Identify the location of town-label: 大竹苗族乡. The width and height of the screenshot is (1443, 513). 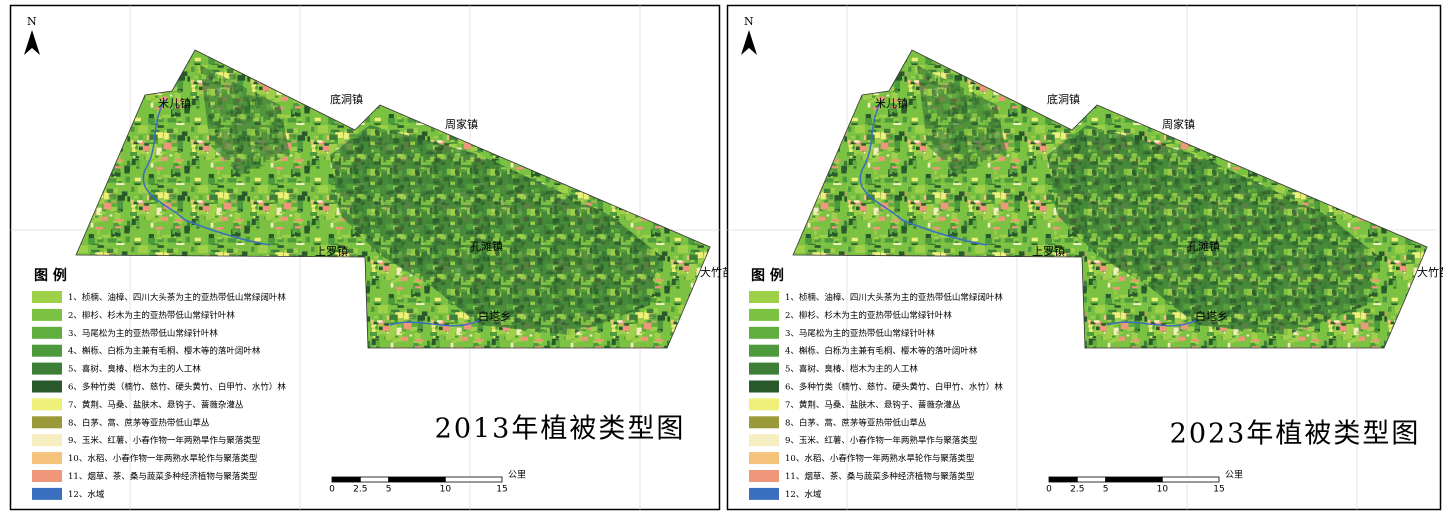
(1430, 272).